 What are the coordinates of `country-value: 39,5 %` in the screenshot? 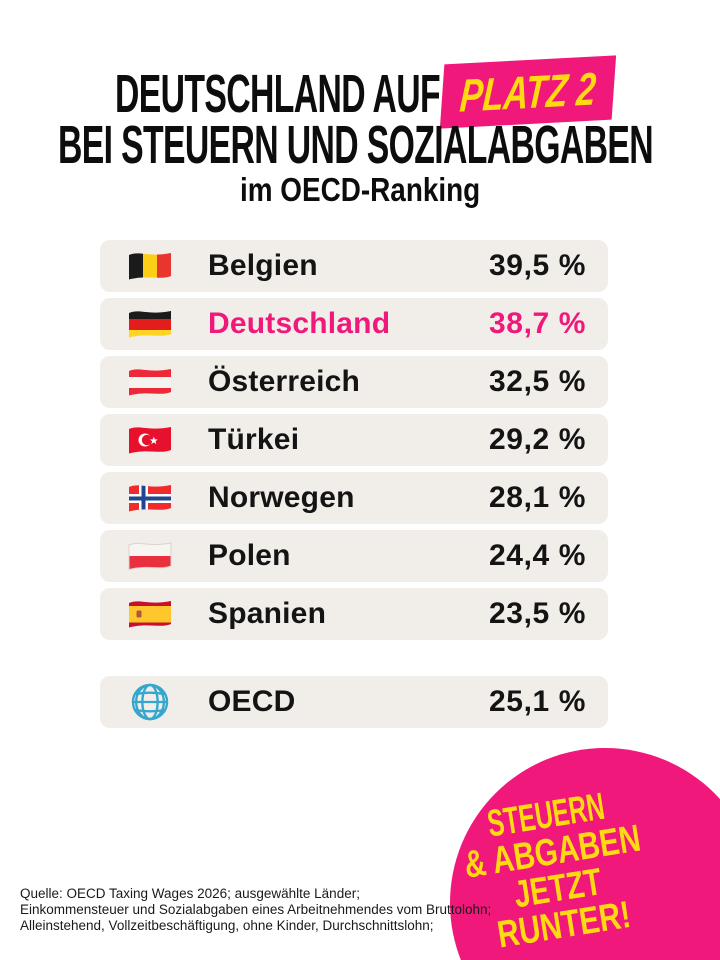 It's located at (537, 265).